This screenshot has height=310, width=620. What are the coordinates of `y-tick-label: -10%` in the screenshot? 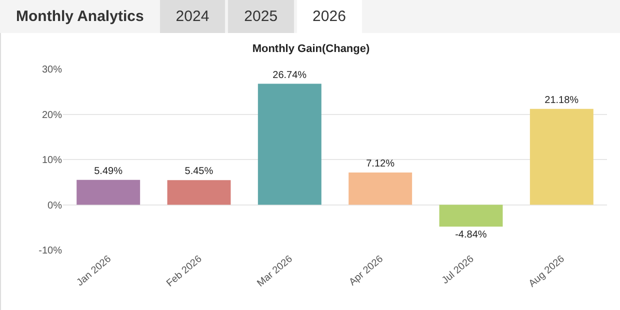 It's located at (50, 251).